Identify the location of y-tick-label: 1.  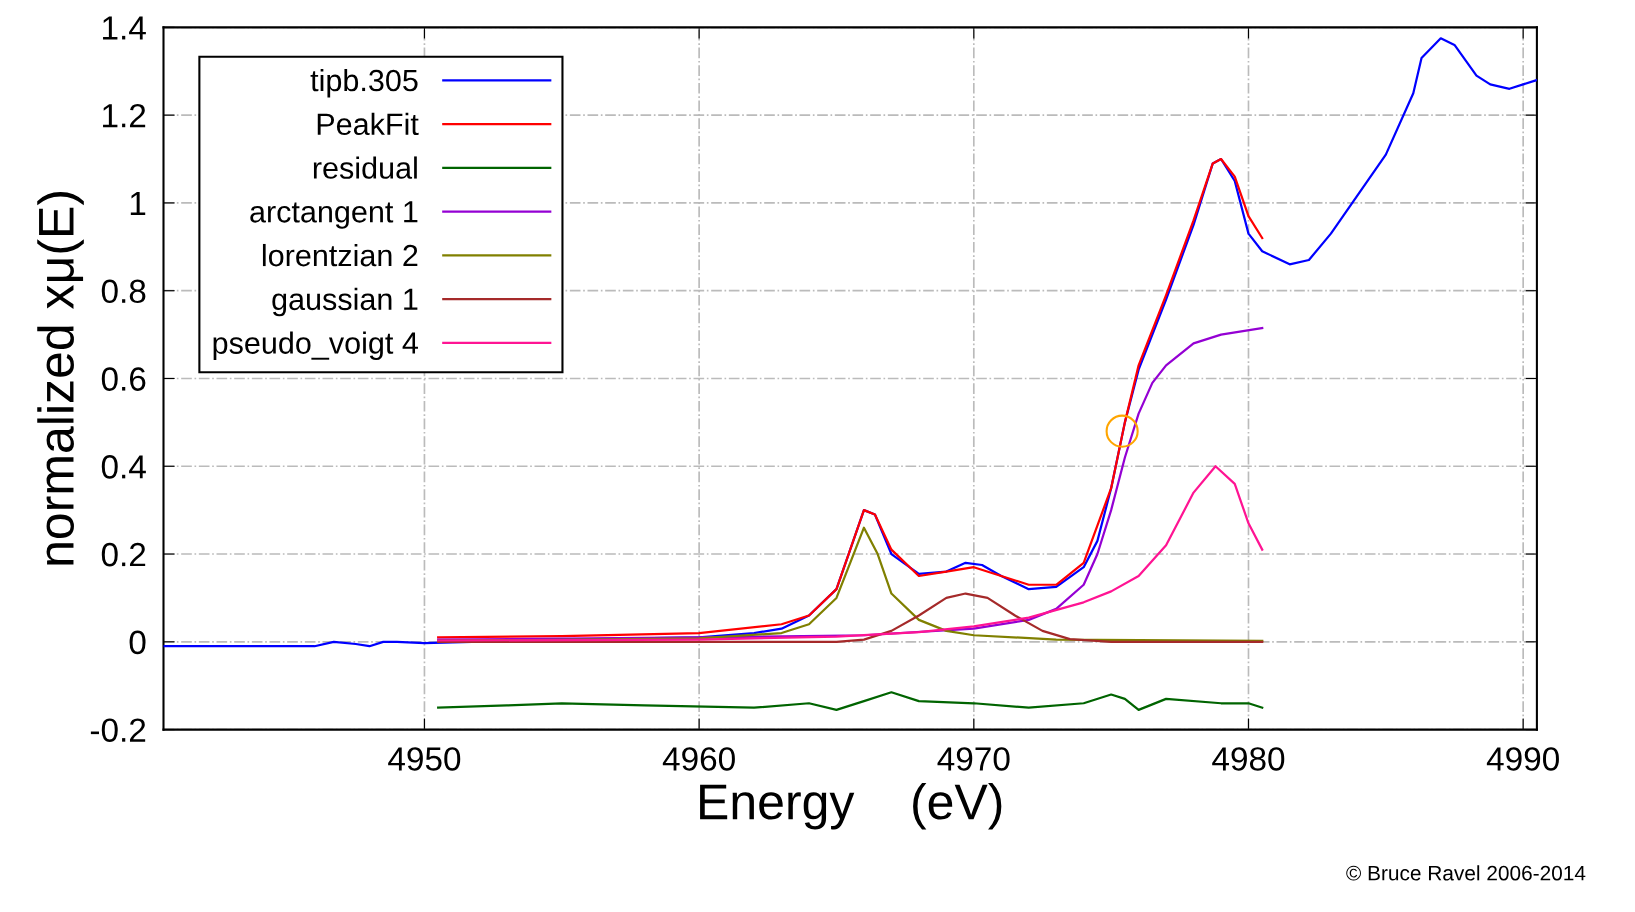
(138, 203).